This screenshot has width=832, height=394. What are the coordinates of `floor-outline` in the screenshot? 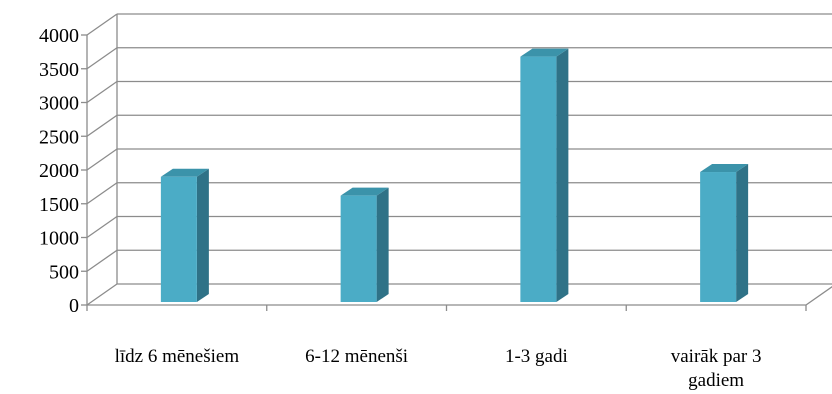 It's located at (459, 294).